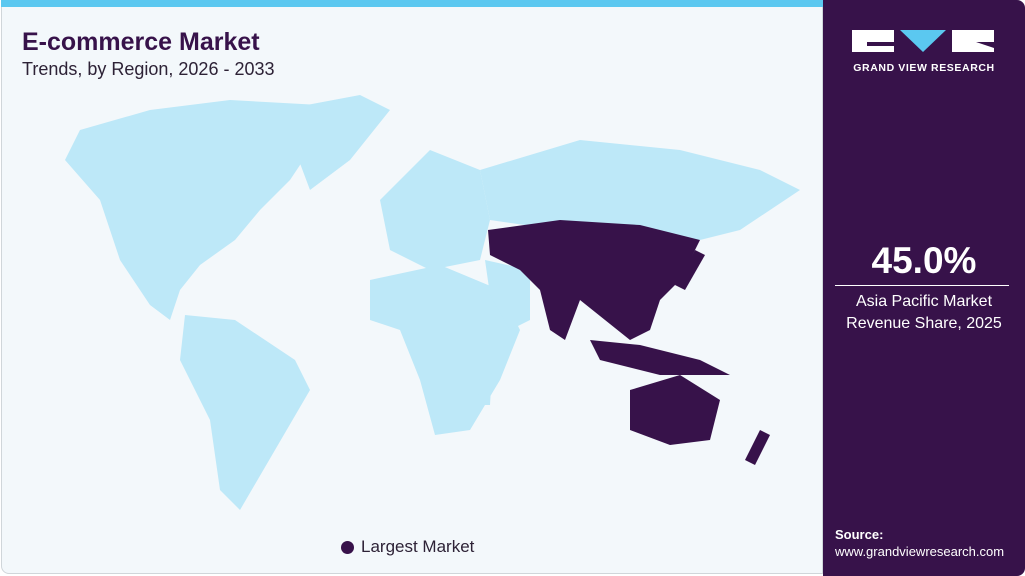 Image resolution: width=1025 pixels, height=576 pixels. Describe the element at coordinates (919, 543) in the screenshot. I see `source: Source: www.grandviewresearch.com` at that location.